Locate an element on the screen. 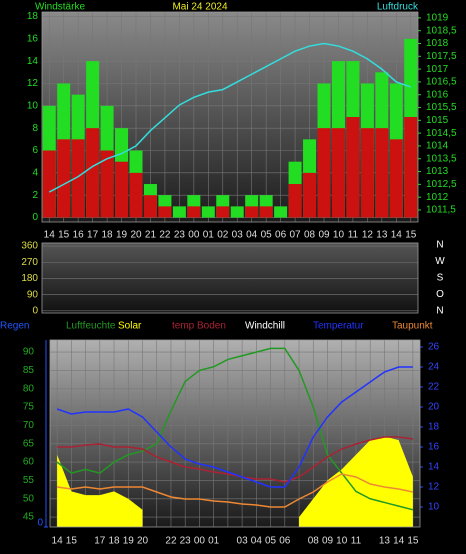 The width and height of the screenshot is (466, 554). y2-tick-label: 1018,5 is located at coordinates (441, 30).